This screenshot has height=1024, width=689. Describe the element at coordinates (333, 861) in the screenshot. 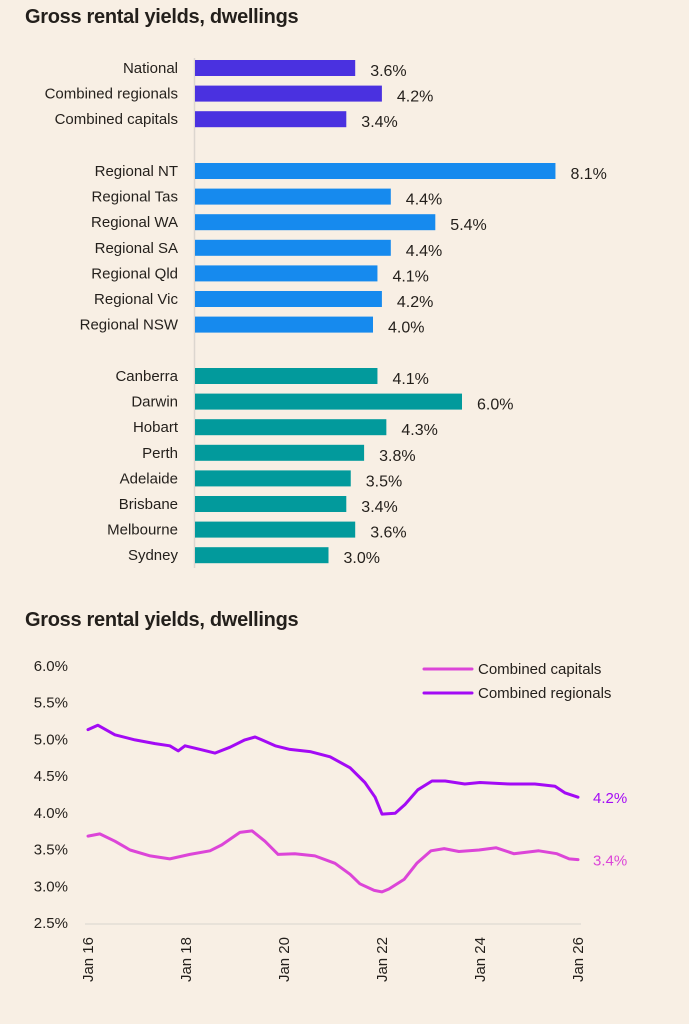

I see `series-line-combined-capitals` at that location.